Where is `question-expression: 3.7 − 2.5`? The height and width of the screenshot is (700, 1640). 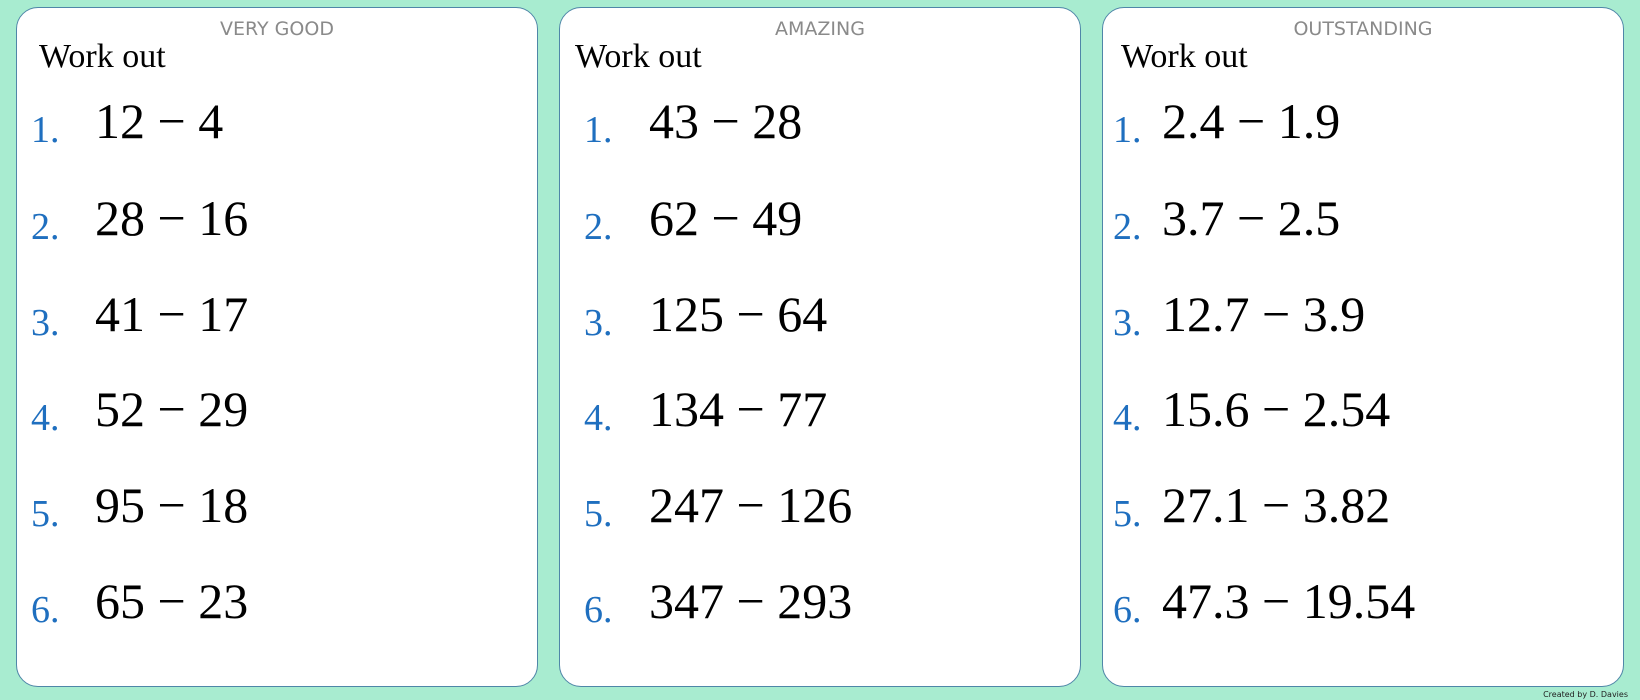 question-expression: 3.7 − 2.5 is located at coordinates (1251, 218).